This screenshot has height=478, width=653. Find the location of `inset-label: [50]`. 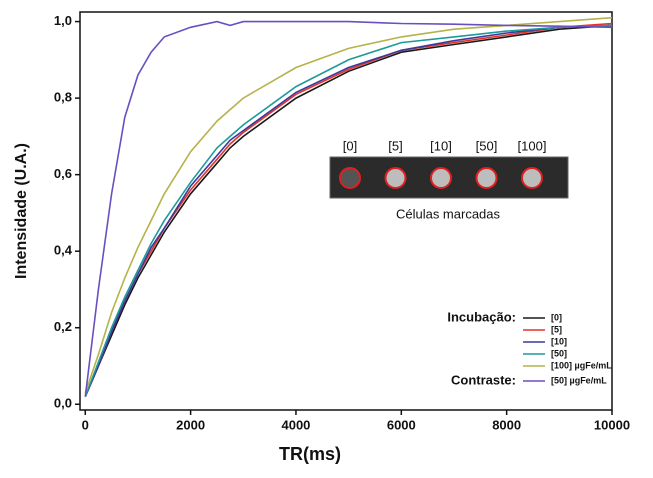

inset-label: [50] is located at coordinates (487, 145).